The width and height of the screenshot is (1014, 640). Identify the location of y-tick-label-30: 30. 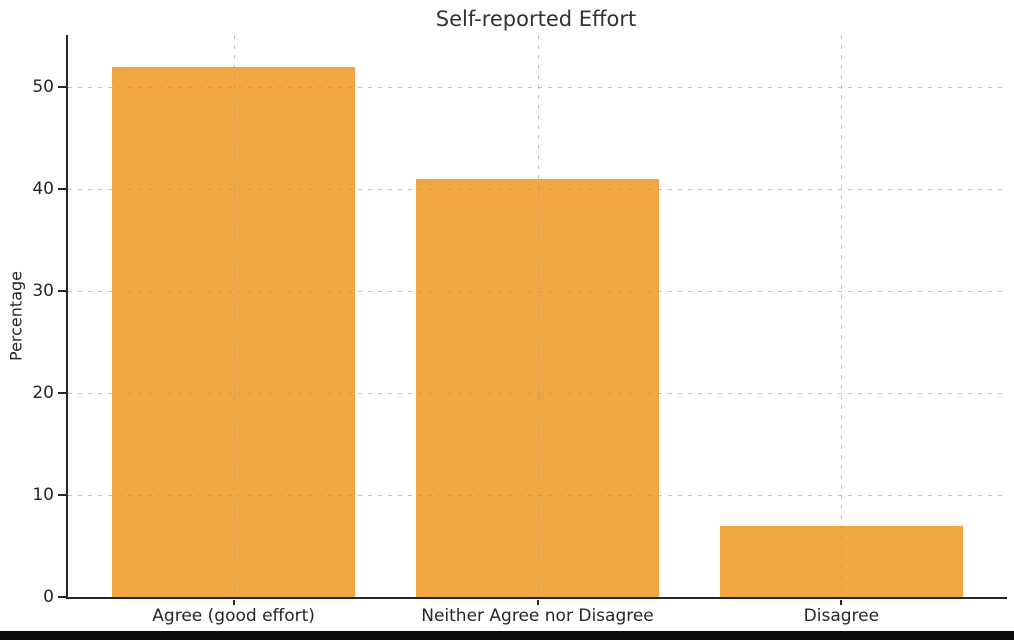
(43, 291).